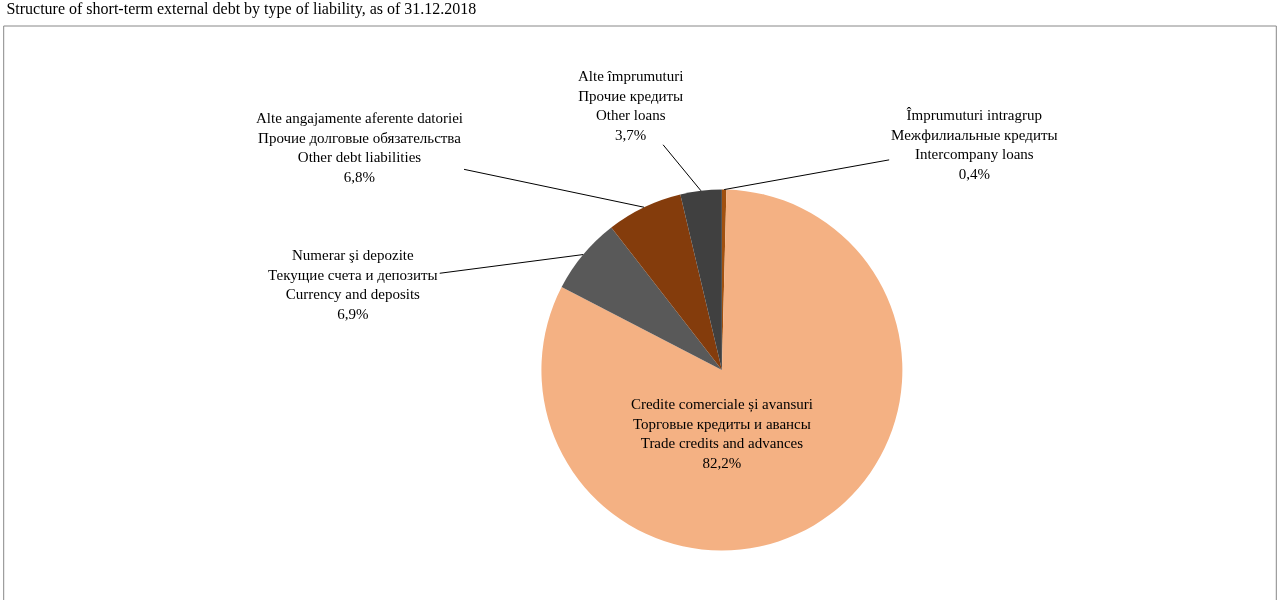 The height and width of the screenshot is (600, 1280). Describe the element at coordinates (359, 176) in the screenshot. I see `data-label: 6,8%` at that location.